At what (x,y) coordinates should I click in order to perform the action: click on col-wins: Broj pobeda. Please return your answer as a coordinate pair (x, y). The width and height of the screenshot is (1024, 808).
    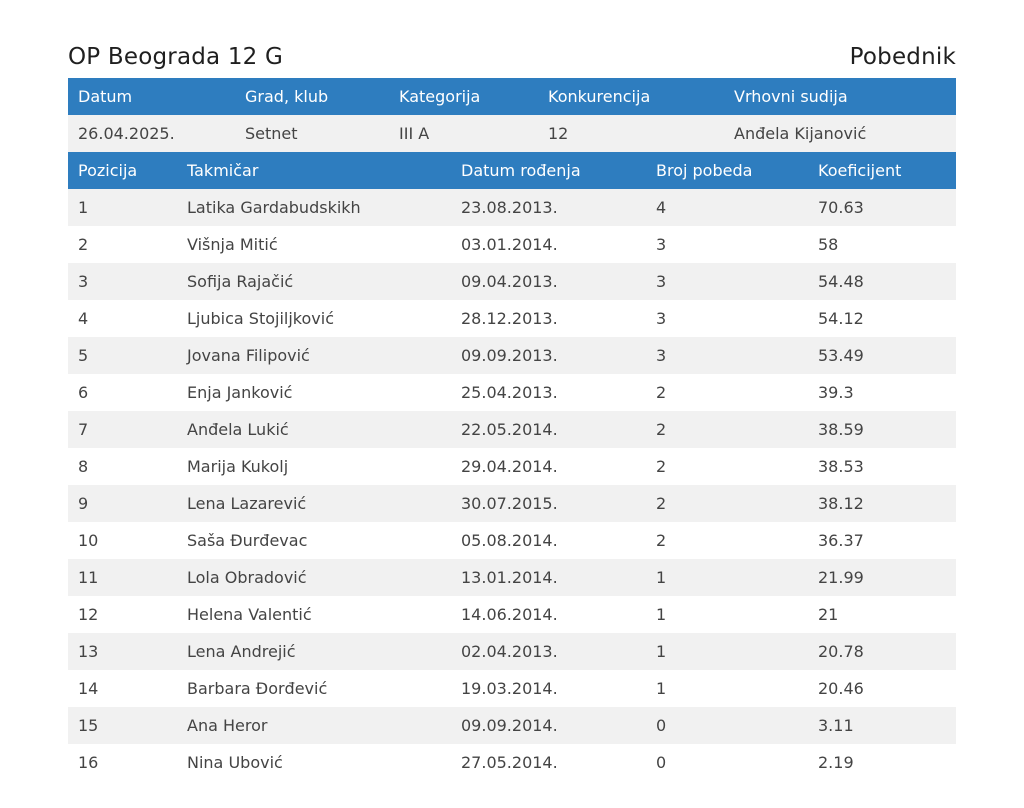
    Looking at the image, I should click on (704, 170).